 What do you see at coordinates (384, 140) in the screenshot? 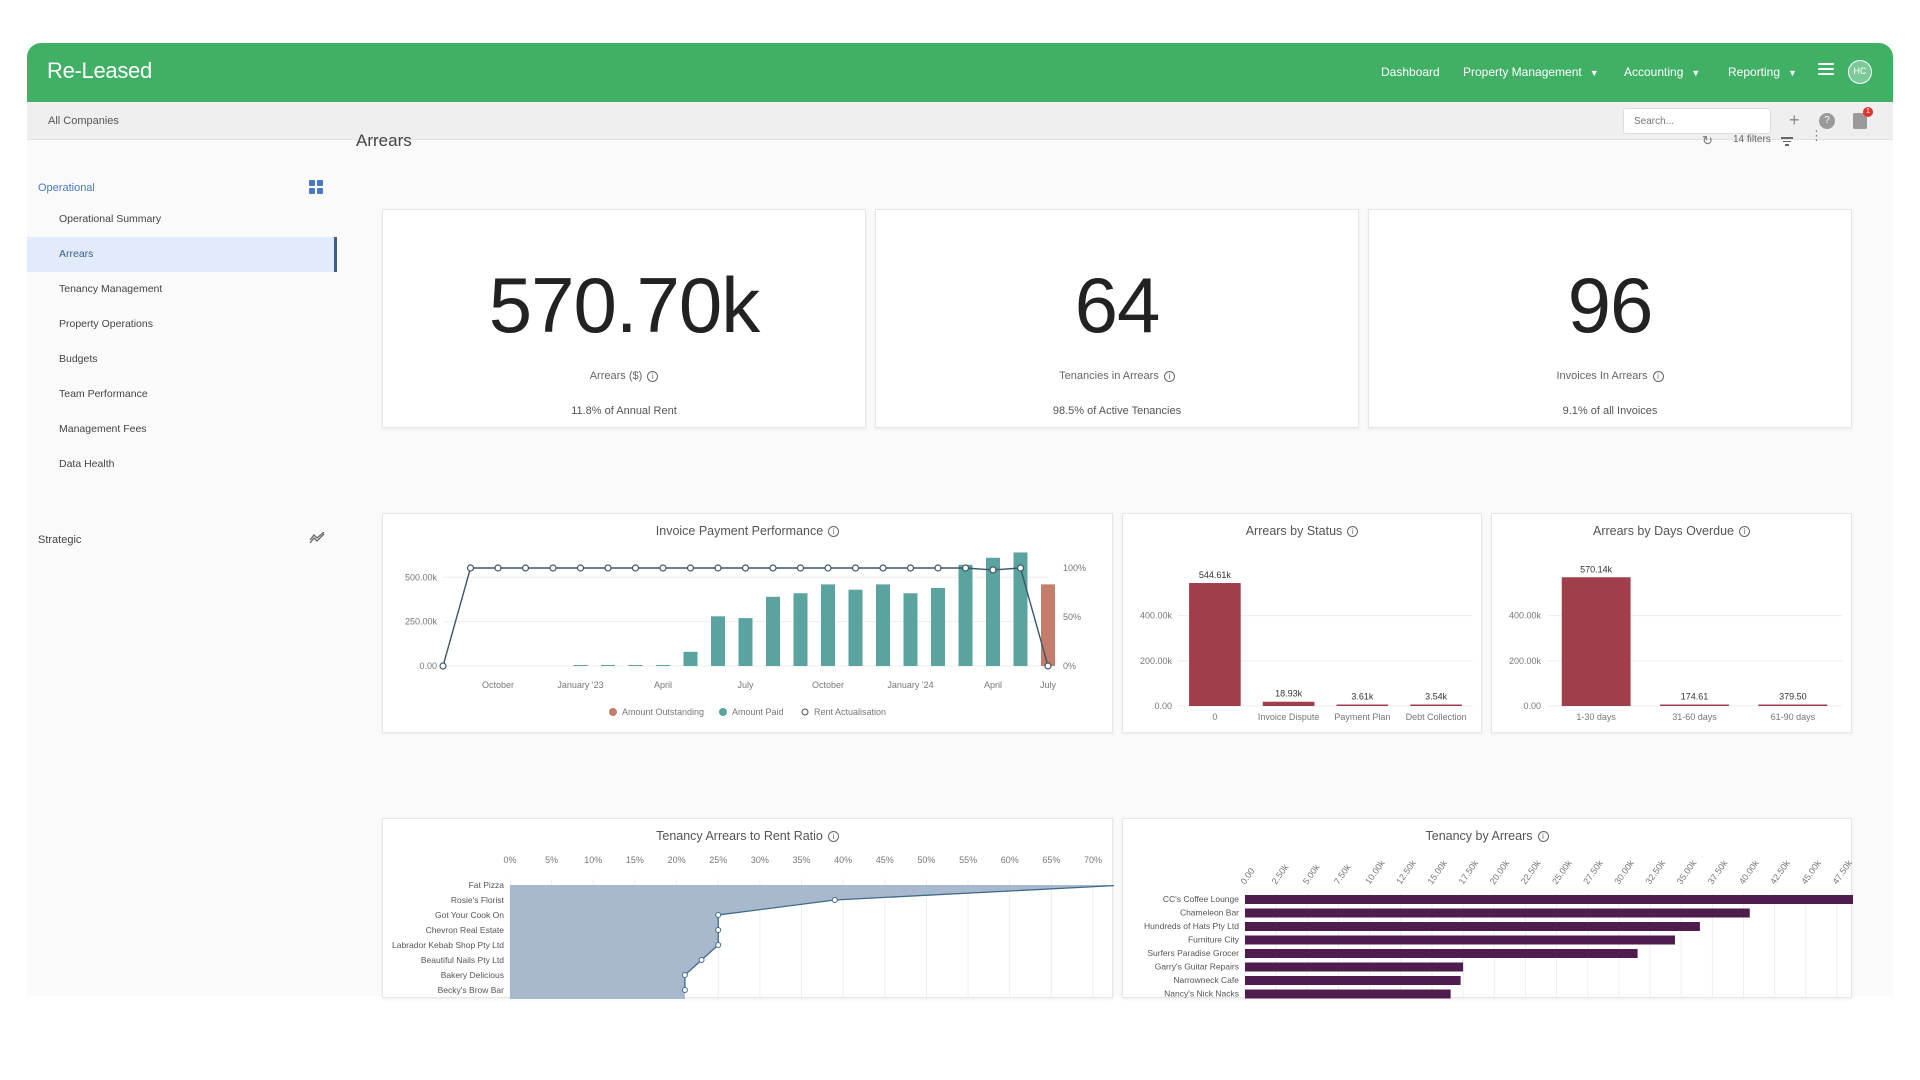
I see `page-title: Arrears` at bounding box center [384, 140].